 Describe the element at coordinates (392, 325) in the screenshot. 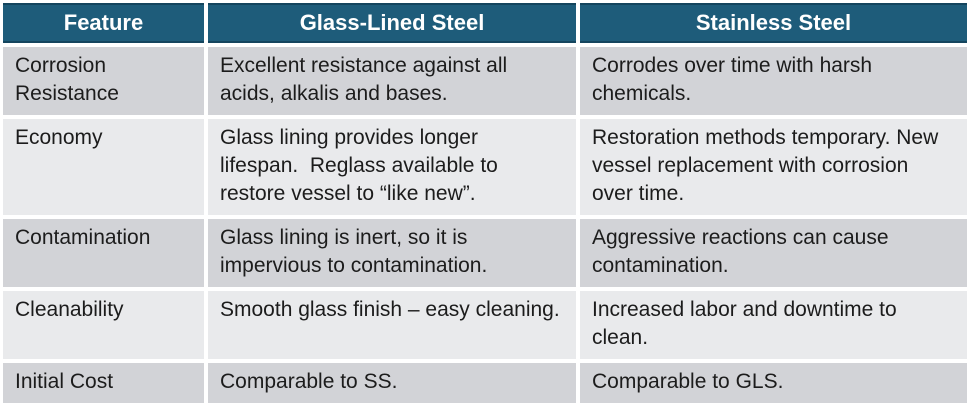

I see `glass-lined-steel-cell: Smooth glass finish – easy cleaning.` at that location.